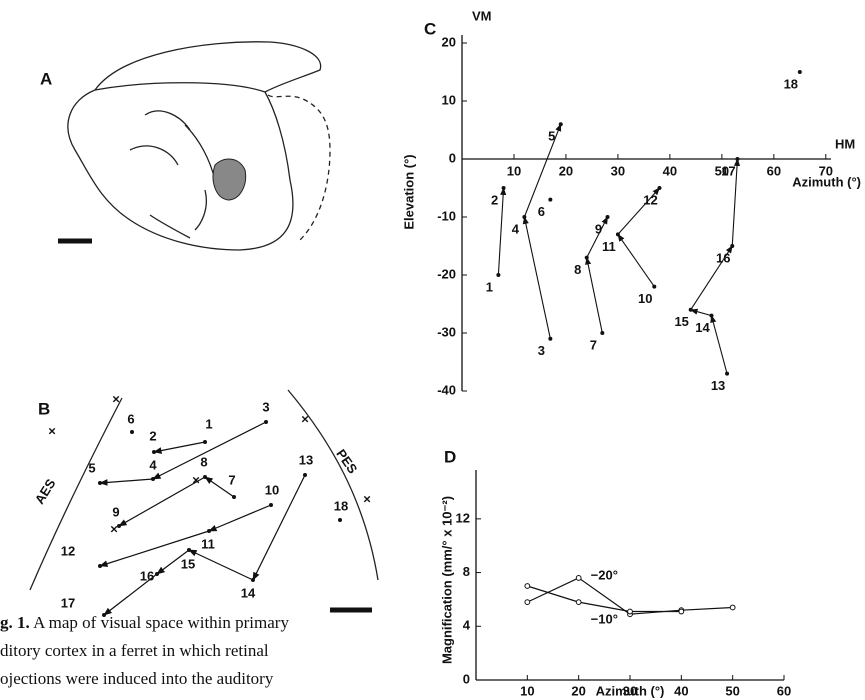  What do you see at coordinates (466, 571) in the screenshot?
I see `y-tick-label: 8` at bounding box center [466, 571].